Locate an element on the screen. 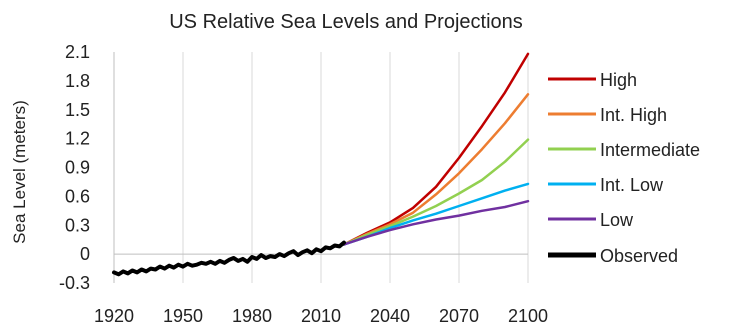 Image resolution: width=748 pixels, height=328 pixels. chart-title: US Relative Sea Levels and Projections is located at coordinates (346, 22).